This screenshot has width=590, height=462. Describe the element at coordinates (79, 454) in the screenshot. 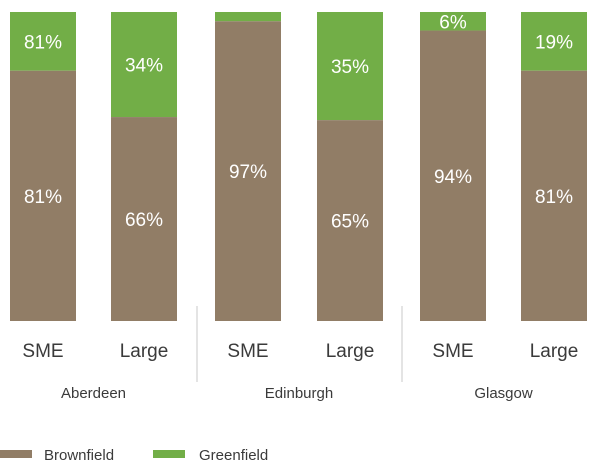

I see `legend-label-brownfield: Brownfield` at that location.